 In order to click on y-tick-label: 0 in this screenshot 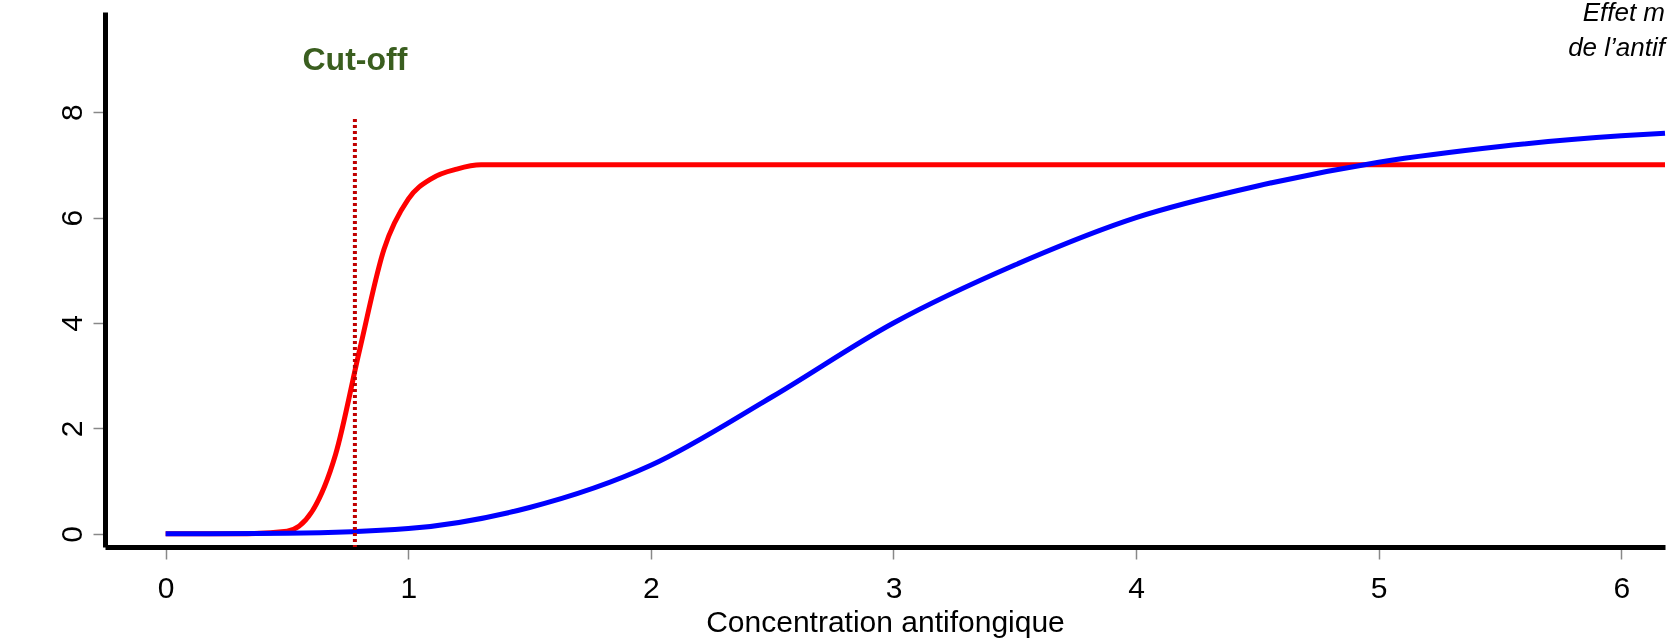, I will do `click(71, 534)`.